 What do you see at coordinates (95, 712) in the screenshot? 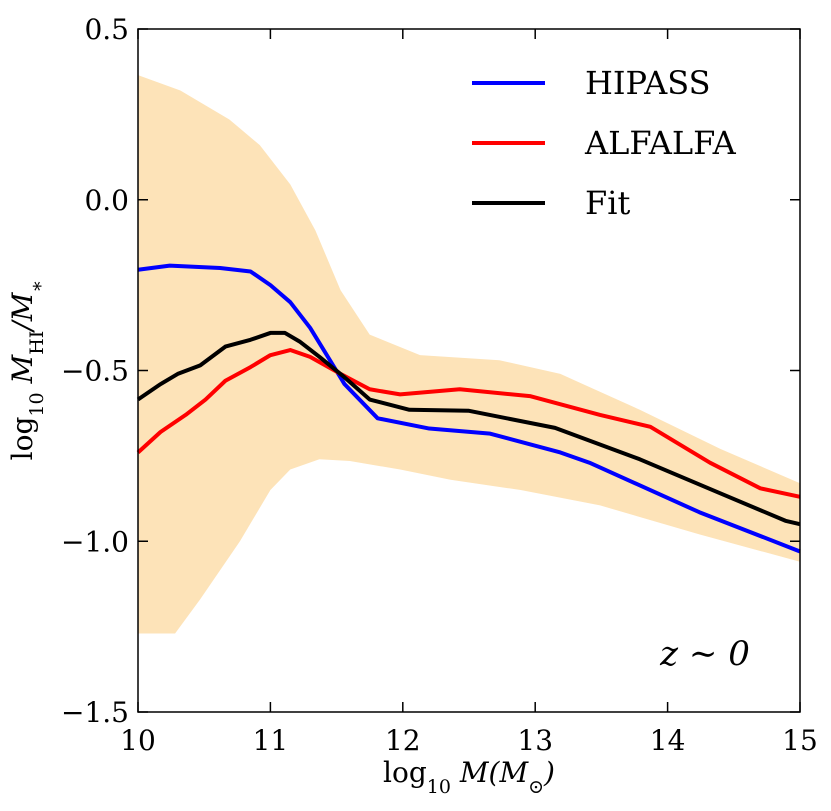
I see `y-tick-label: −1.5` at bounding box center [95, 712].